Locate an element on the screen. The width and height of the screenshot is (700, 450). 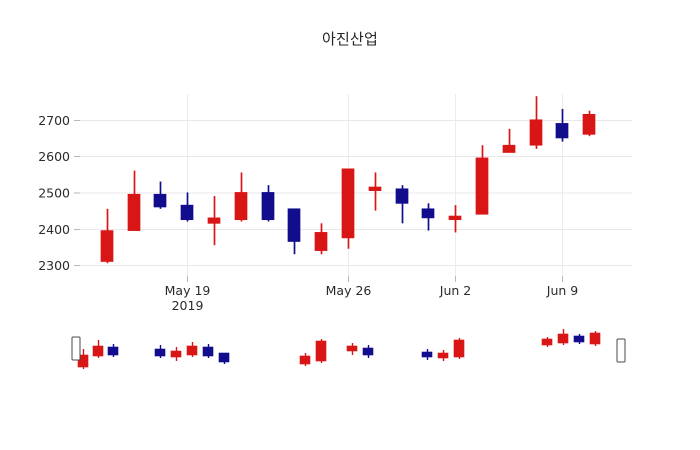
overview-navigator-group is located at coordinates (339, 349).